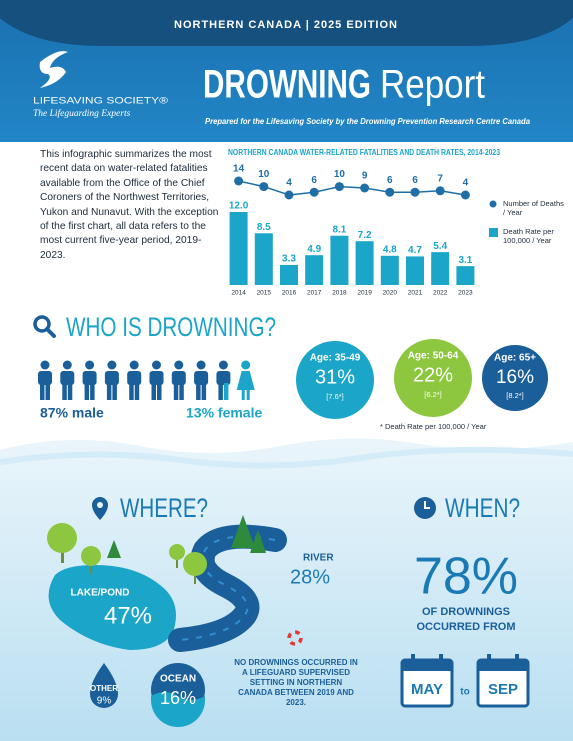 The width and height of the screenshot is (573, 741). What do you see at coordinates (533, 208) in the screenshot?
I see `legend-label: Number of Deaths / Year` at bounding box center [533, 208].